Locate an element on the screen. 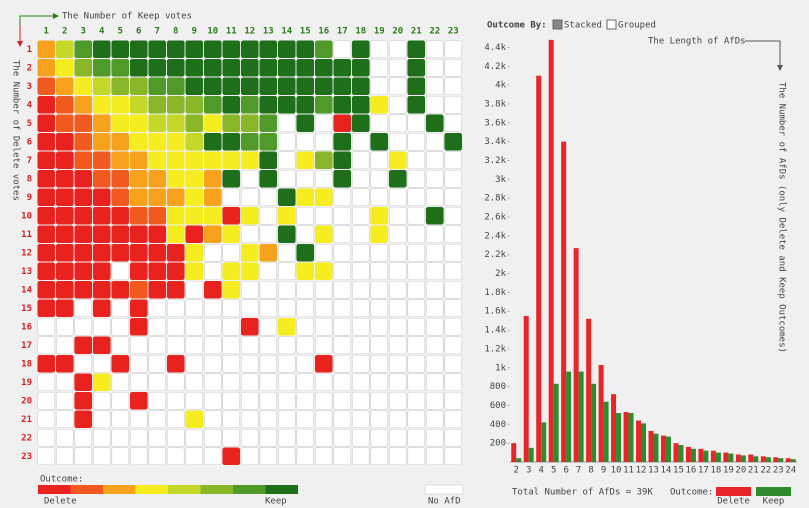 This screenshot has height=508, width=809. y-tick-label: 1.8k is located at coordinates (495, 293).